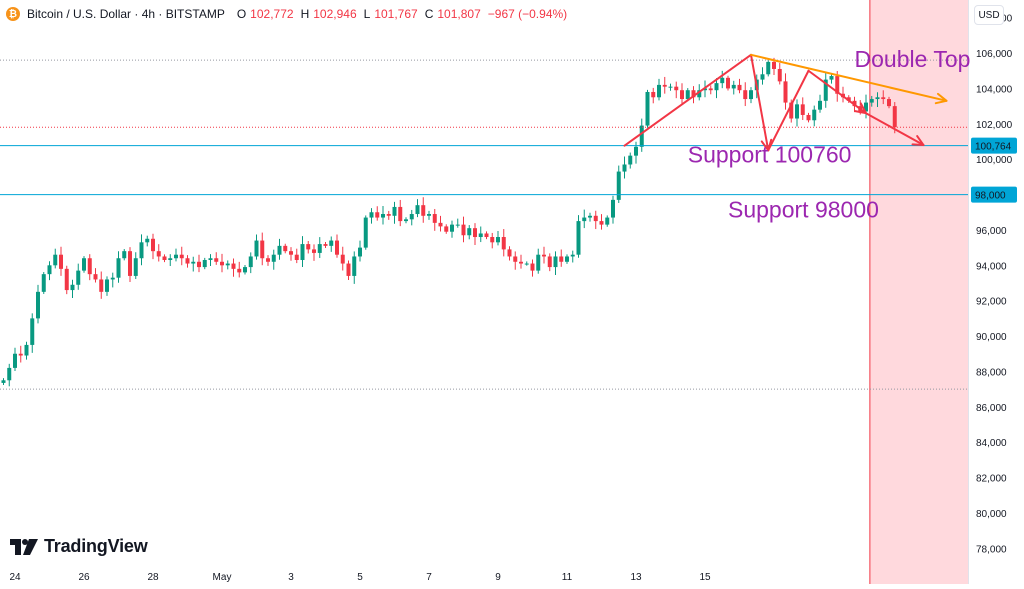 The height and width of the screenshot is (589, 1024). I want to click on annotation-text: Double Top, so click(913, 59).